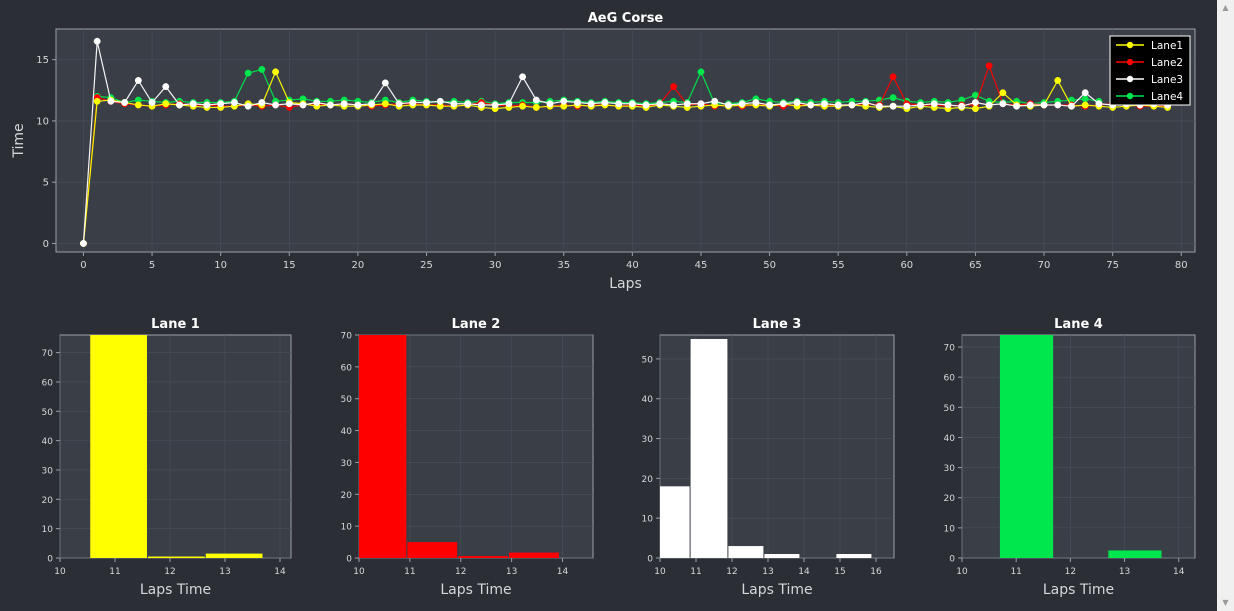  What do you see at coordinates (358, 265) in the screenshot?
I see `x-tick-label: 20` at bounding box center [358, 265].